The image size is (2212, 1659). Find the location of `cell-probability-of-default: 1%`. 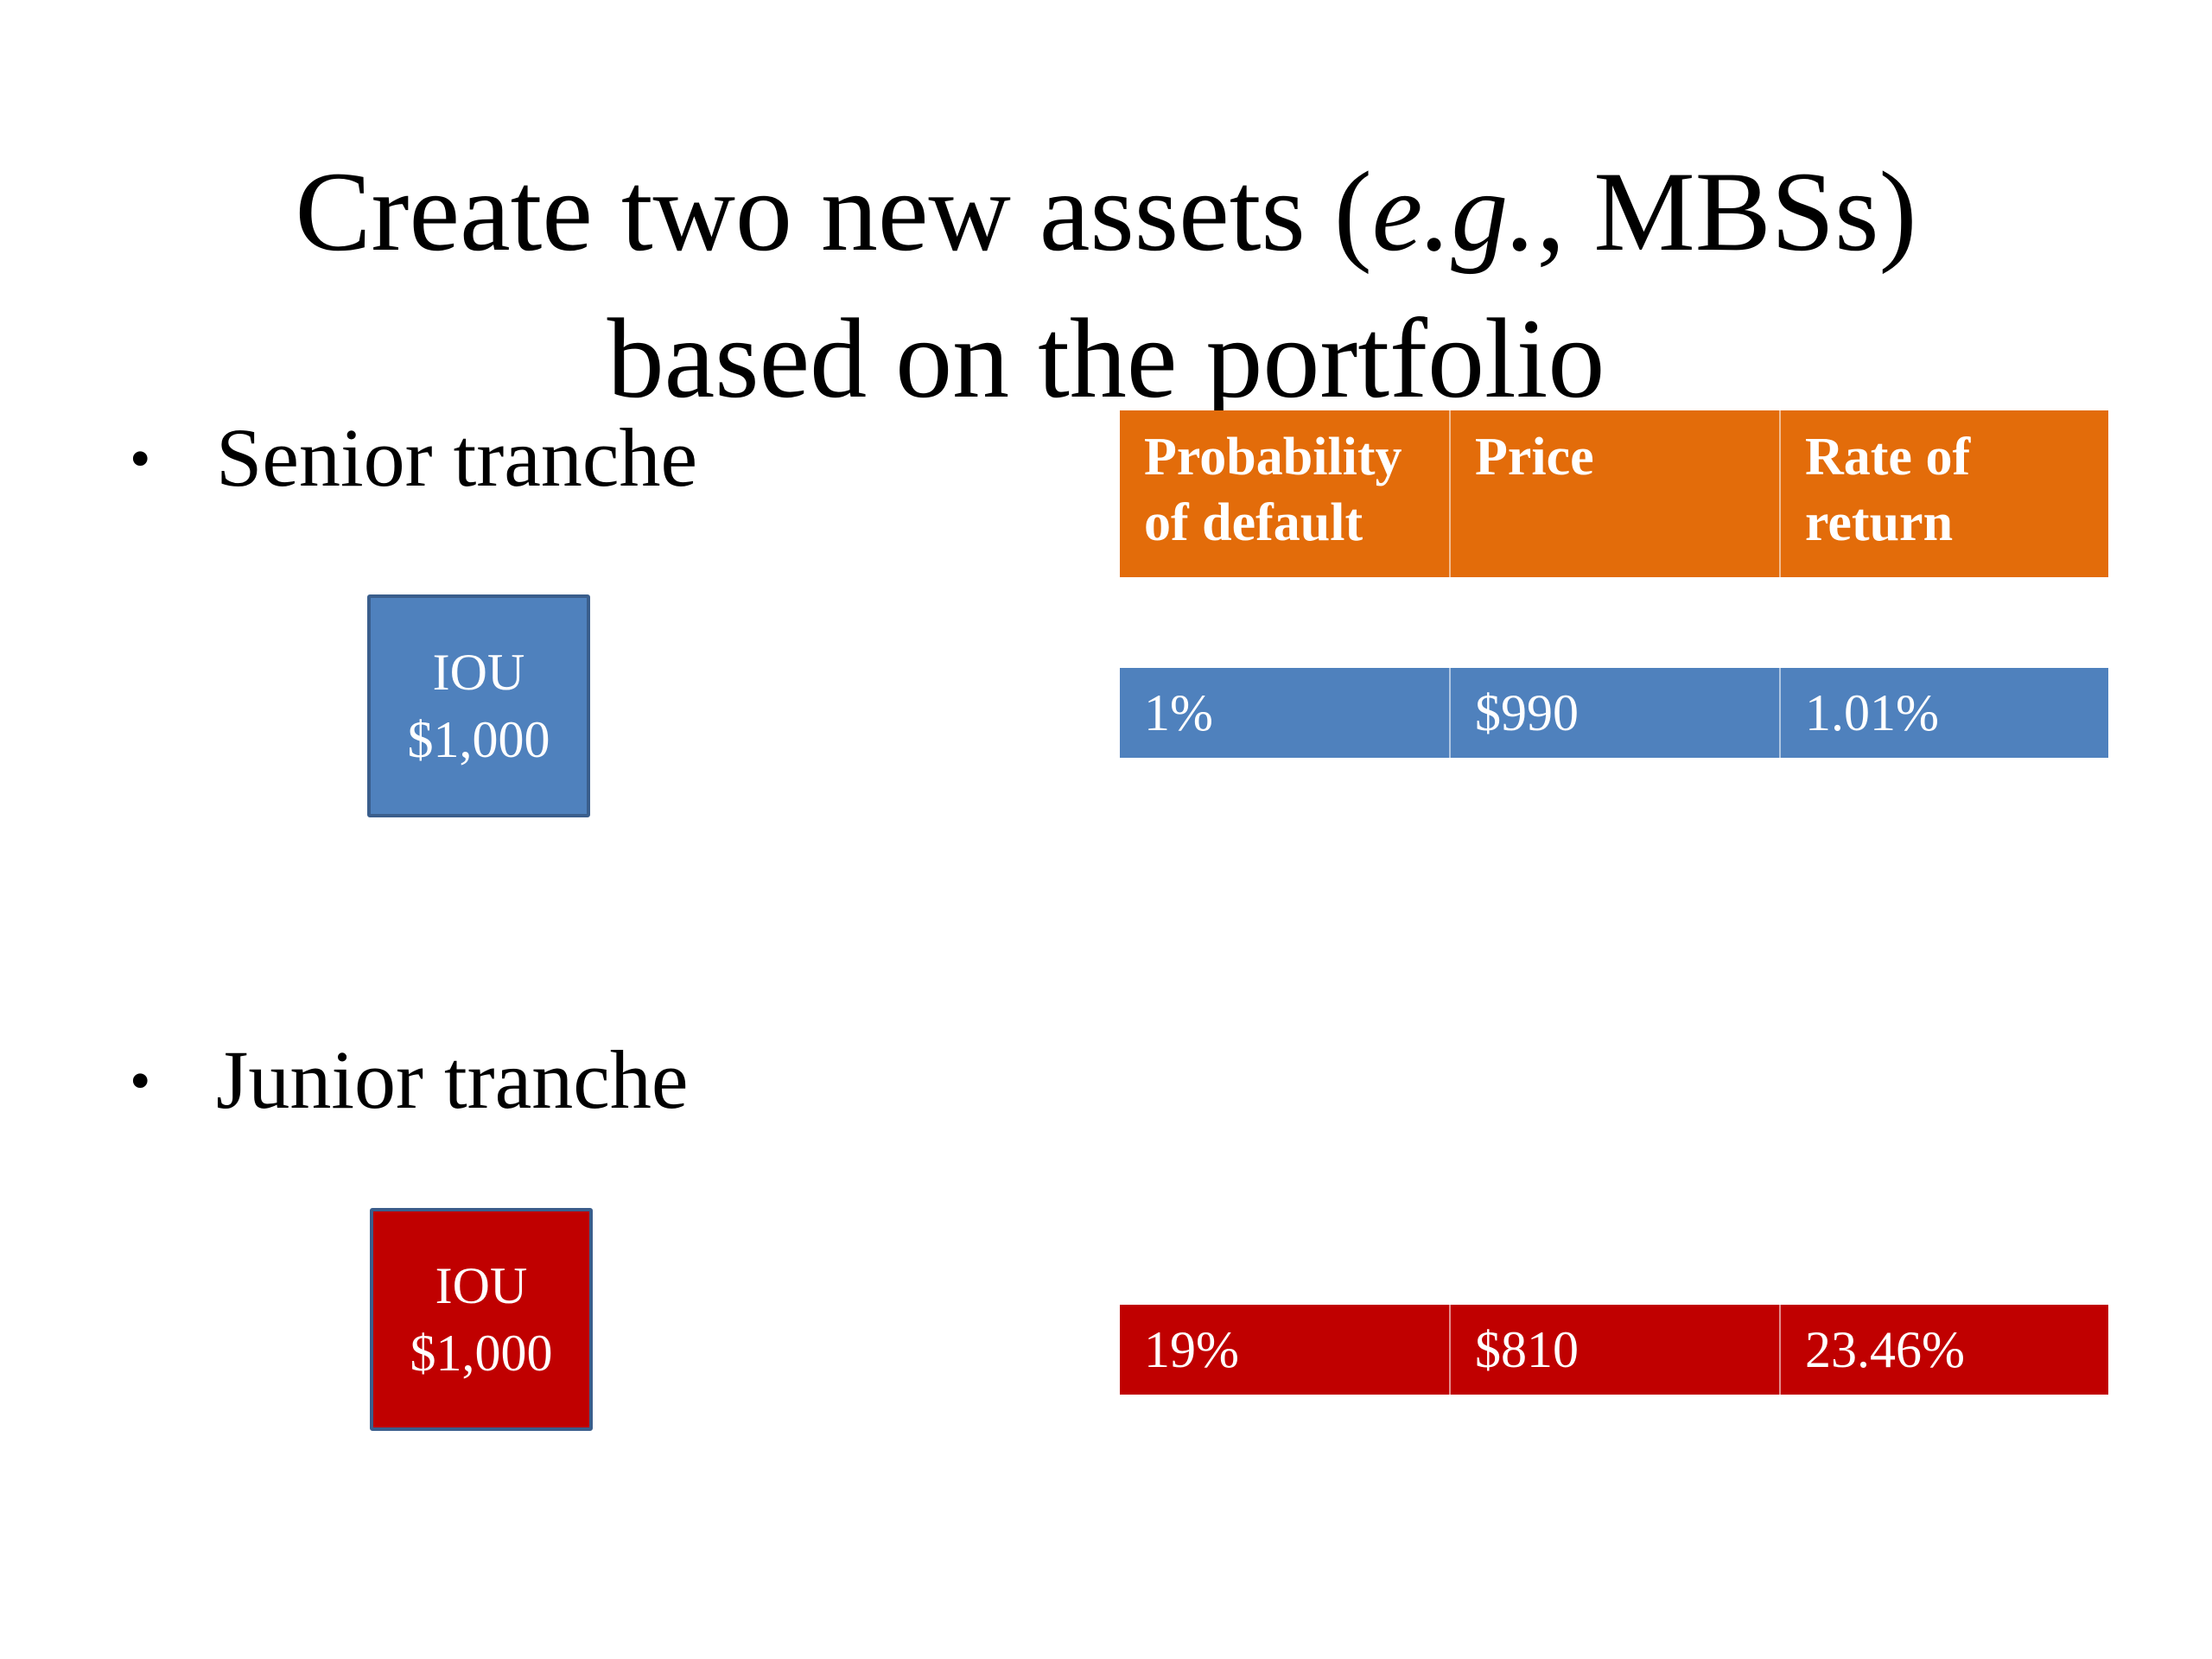

cell-probability-of-default: 1% is located at coordinates (1178, 712).